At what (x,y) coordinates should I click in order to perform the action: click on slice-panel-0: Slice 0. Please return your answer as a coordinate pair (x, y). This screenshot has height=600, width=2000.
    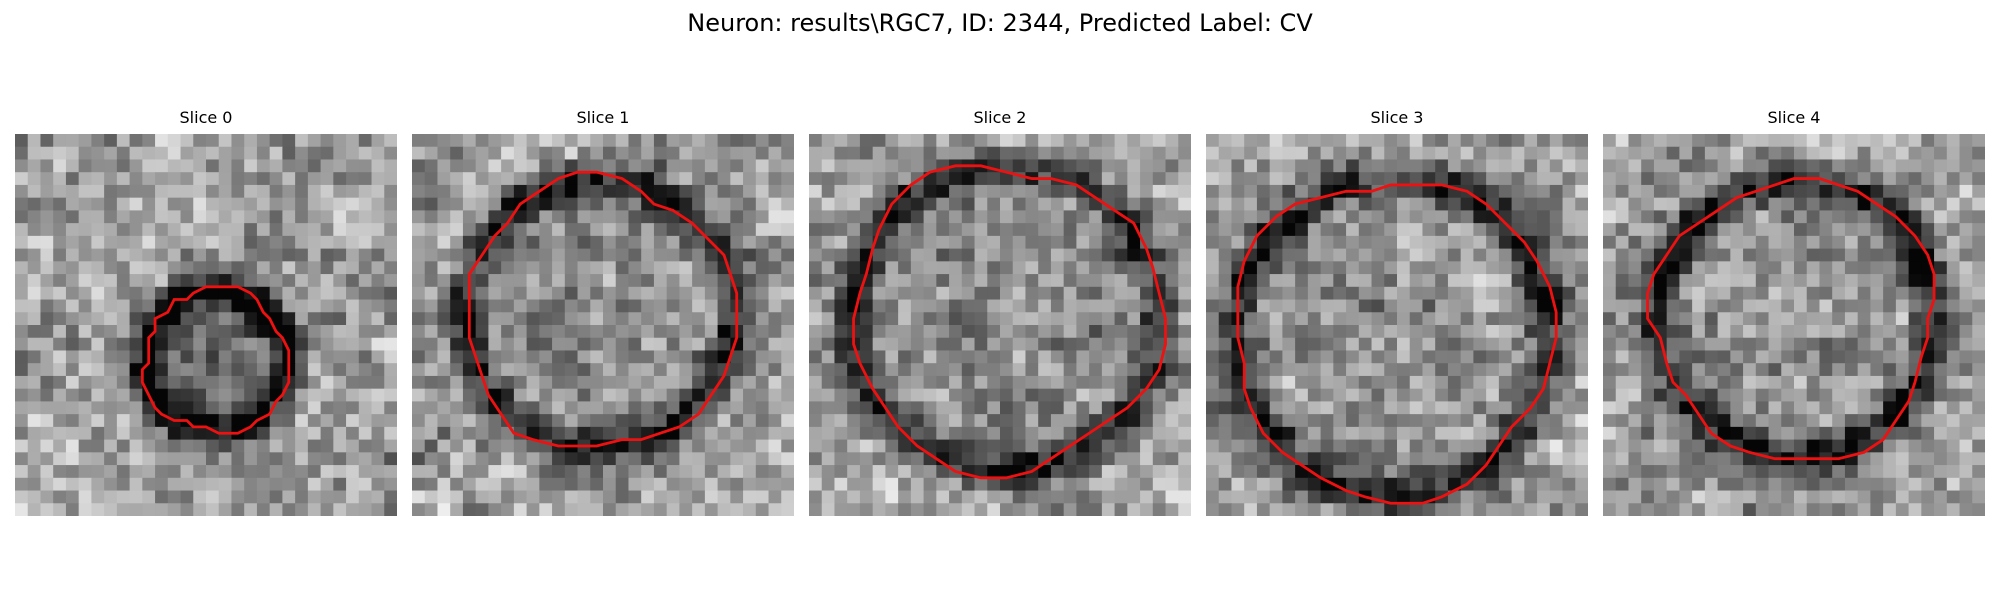
    Looking at the image, I should click on (206, 312).